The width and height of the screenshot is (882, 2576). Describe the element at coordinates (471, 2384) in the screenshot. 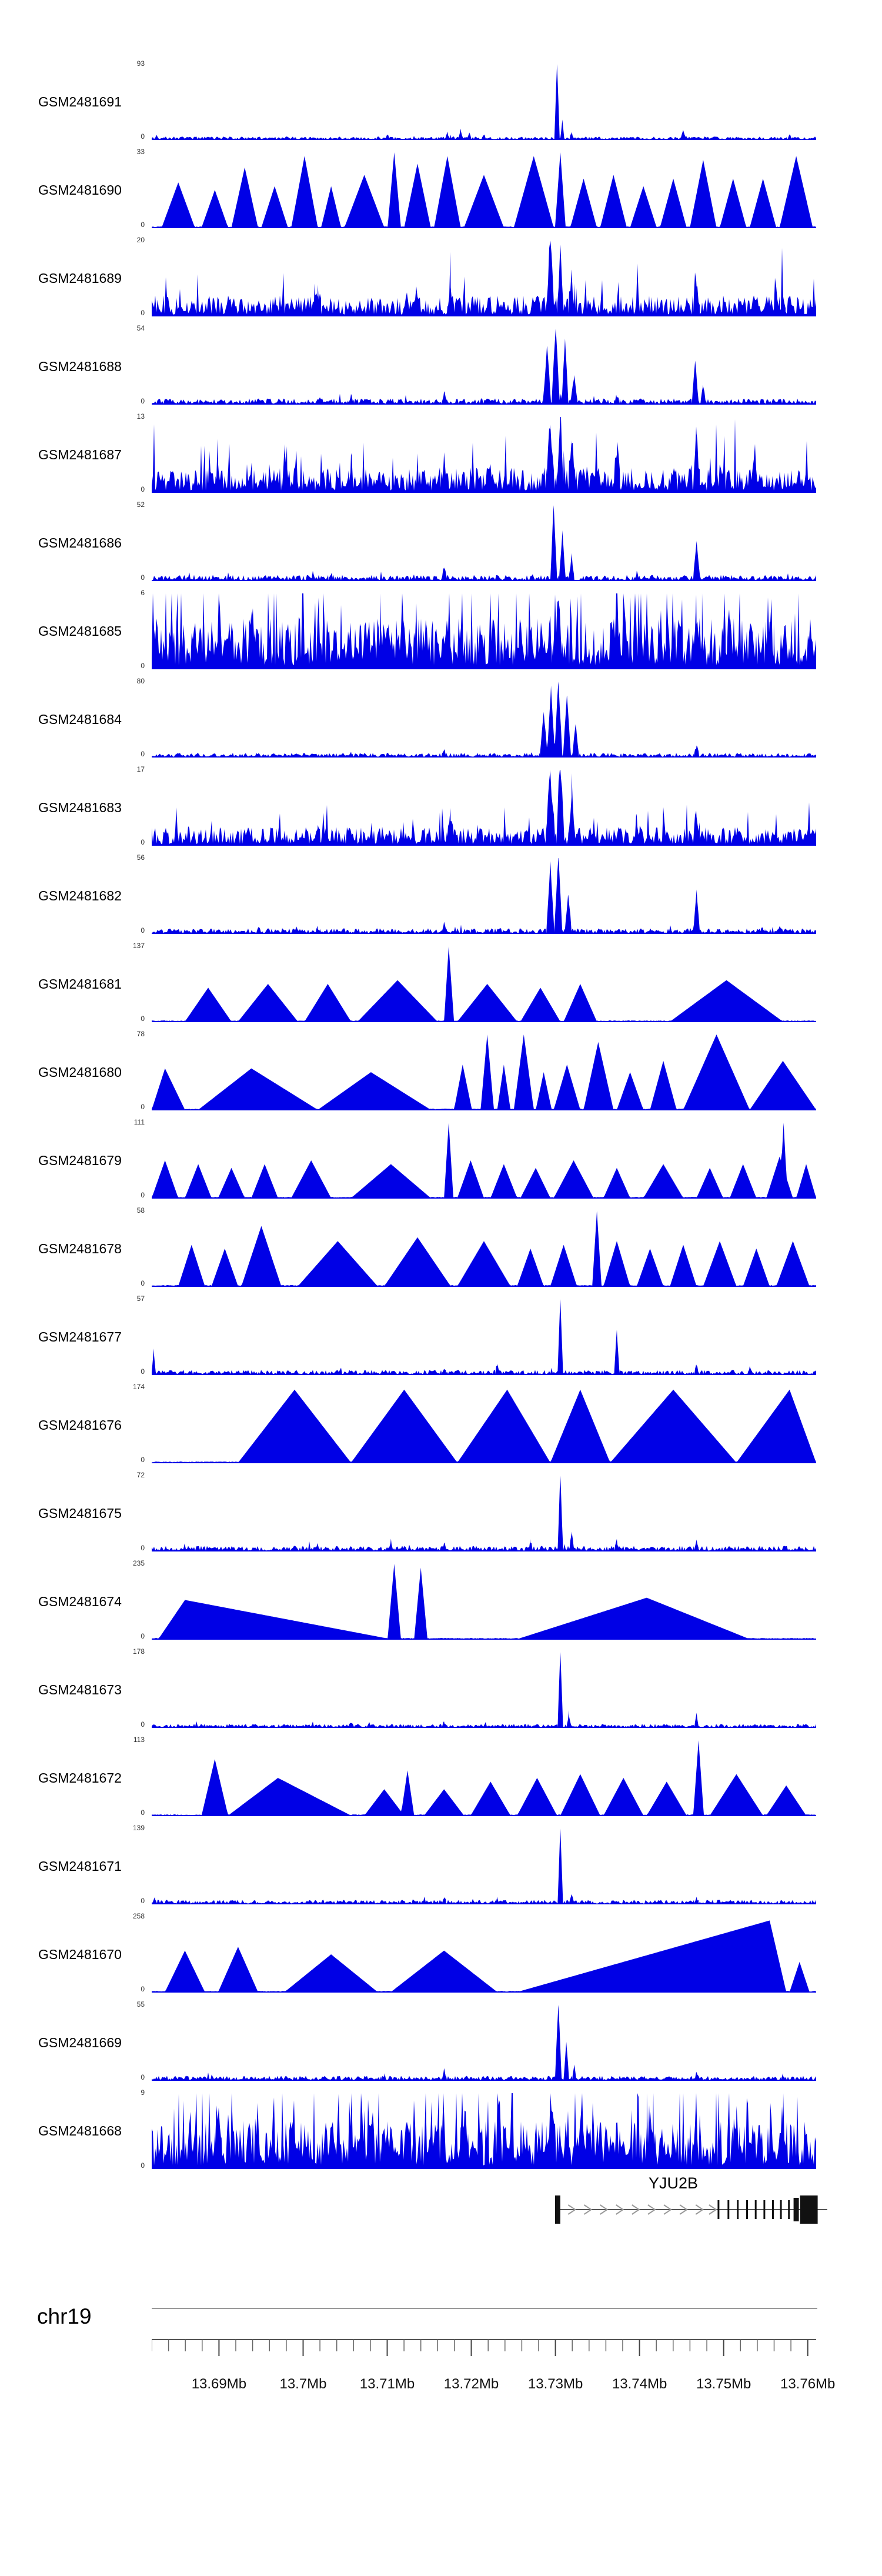

I see `axis-tick-label: 13.72Mb` at that location.